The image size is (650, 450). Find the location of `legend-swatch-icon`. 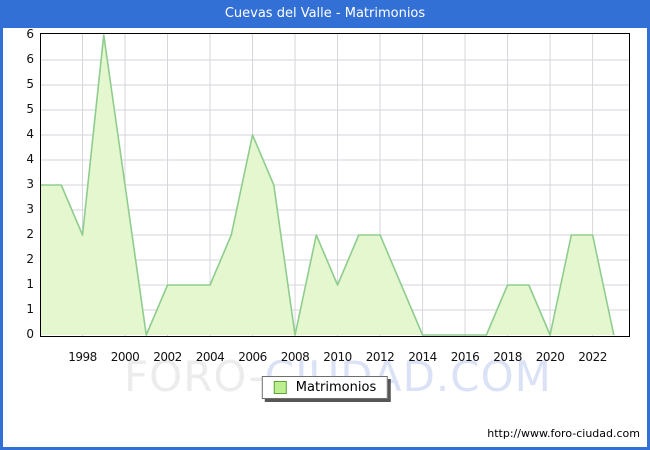

legend-swatch-icon is located at coordinates (280, 387).